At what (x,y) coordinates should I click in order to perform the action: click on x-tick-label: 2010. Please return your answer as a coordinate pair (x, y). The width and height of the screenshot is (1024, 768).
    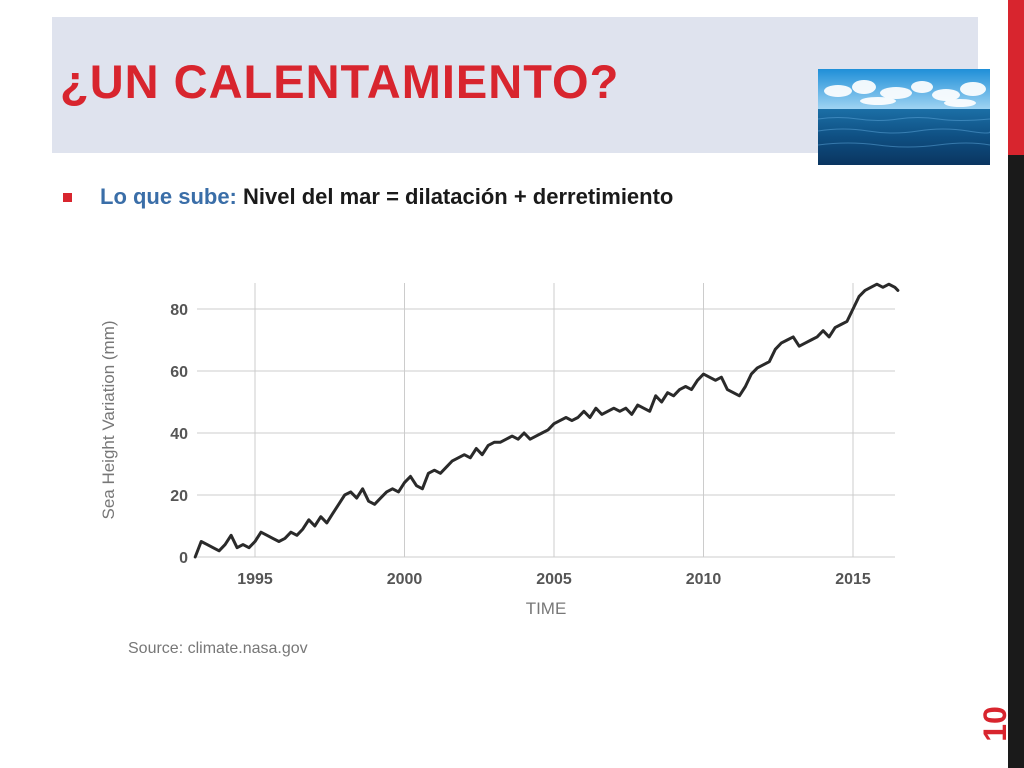
    Looking at the image, I should click on (704, 579).